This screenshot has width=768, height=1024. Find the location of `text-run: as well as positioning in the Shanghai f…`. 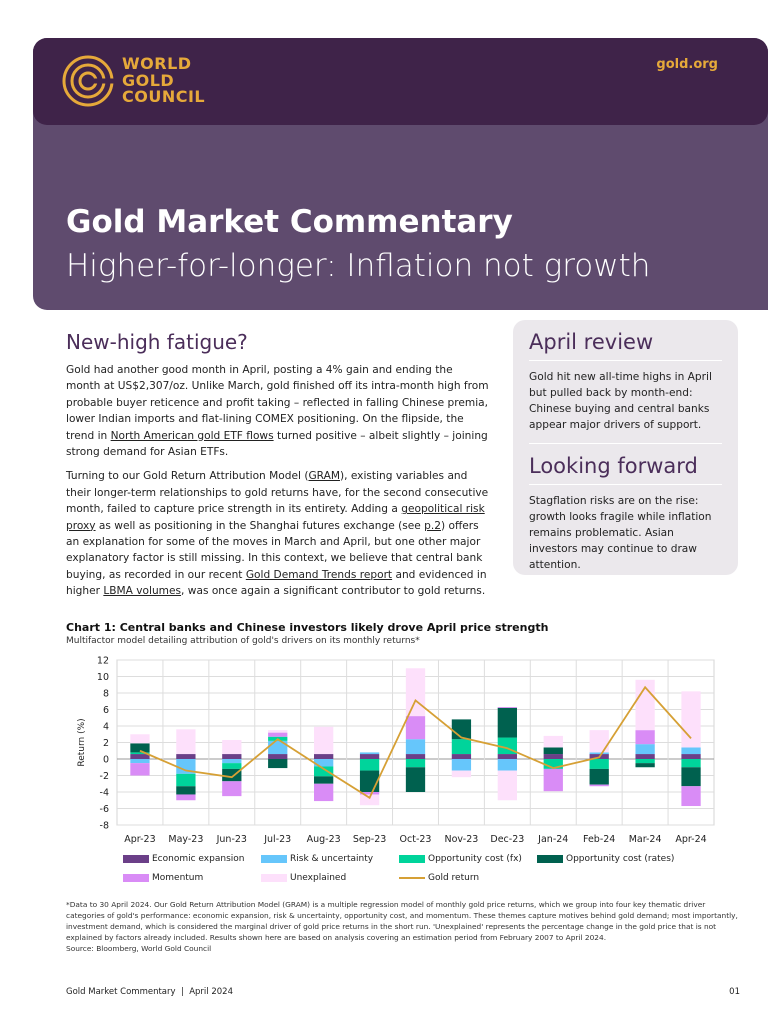

text-run: as well as positioning in the Shanghai f… is located at coordinates (260, 525).